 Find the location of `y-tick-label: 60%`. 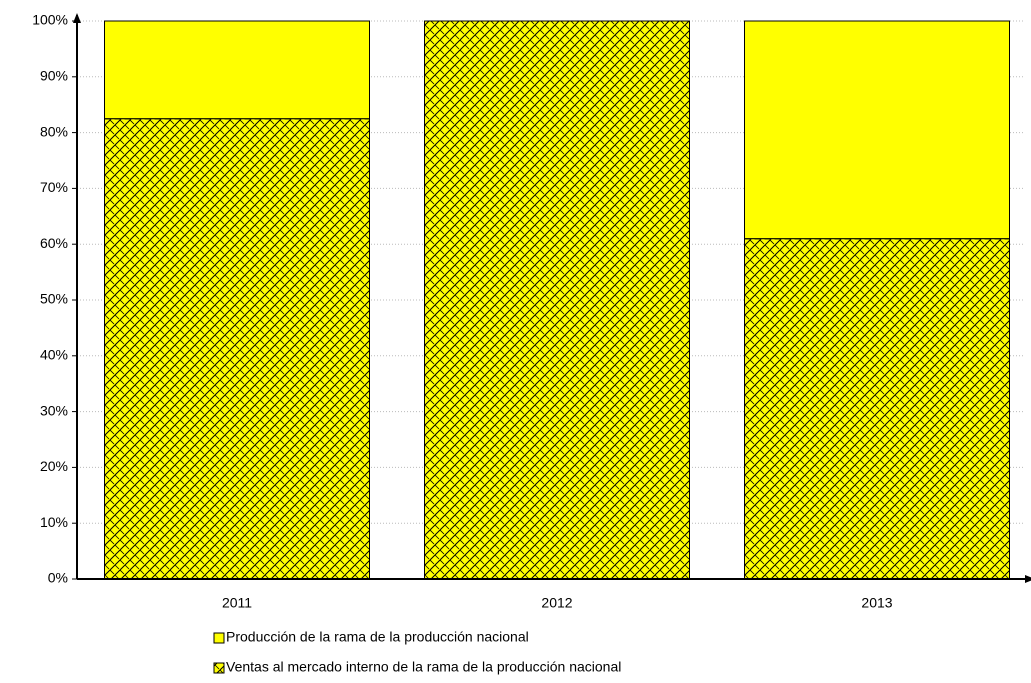

y-tick-label: 60% is located at coordinates (54, 243).